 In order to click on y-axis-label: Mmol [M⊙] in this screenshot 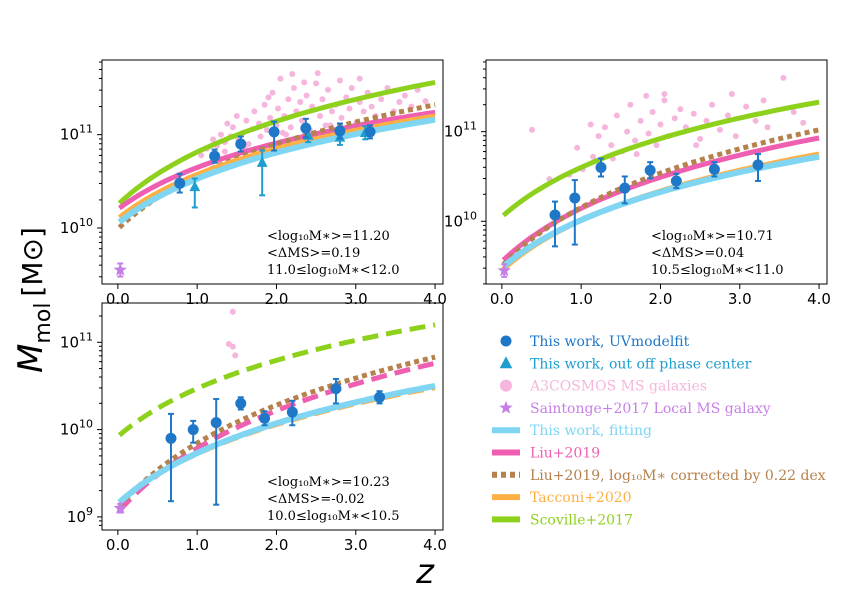, I will do `click(33, 300)`.